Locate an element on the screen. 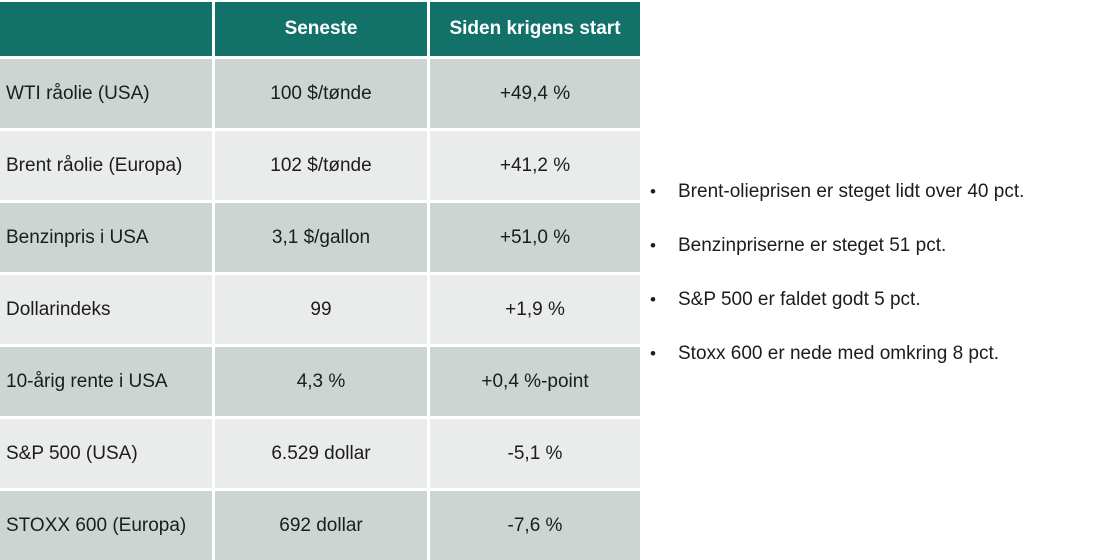  row-latest: 3,1 $/gallon is located at coordinates (321, 237).